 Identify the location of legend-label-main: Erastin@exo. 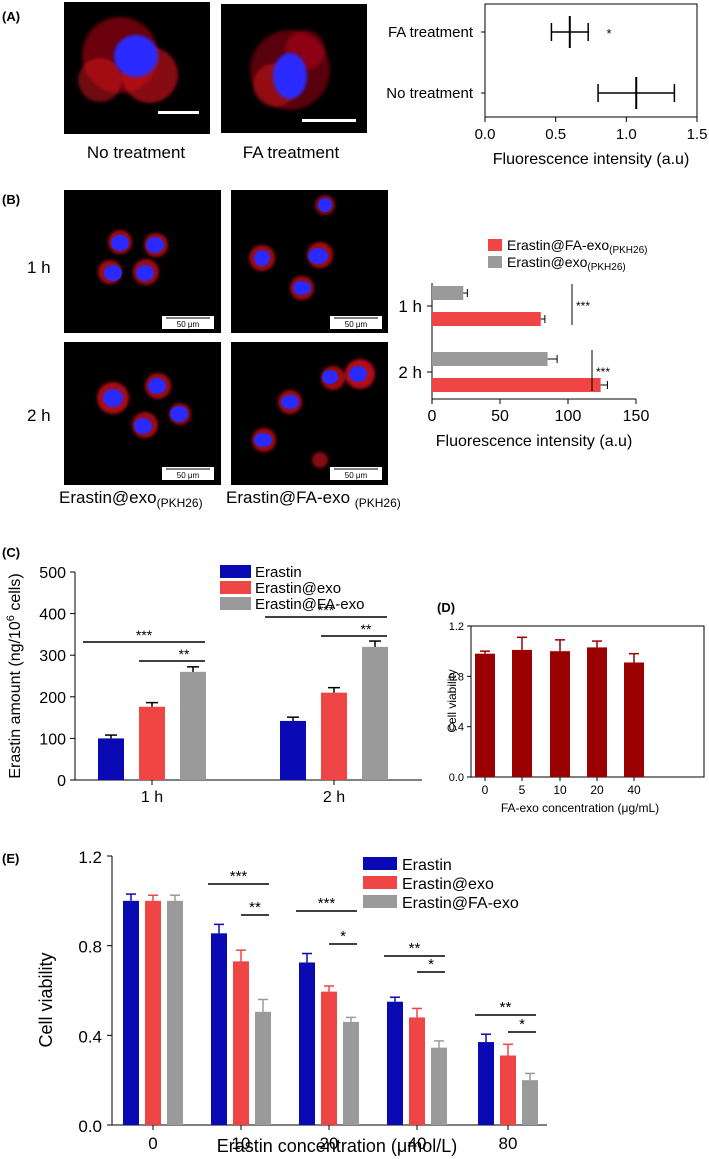
(547, 262).